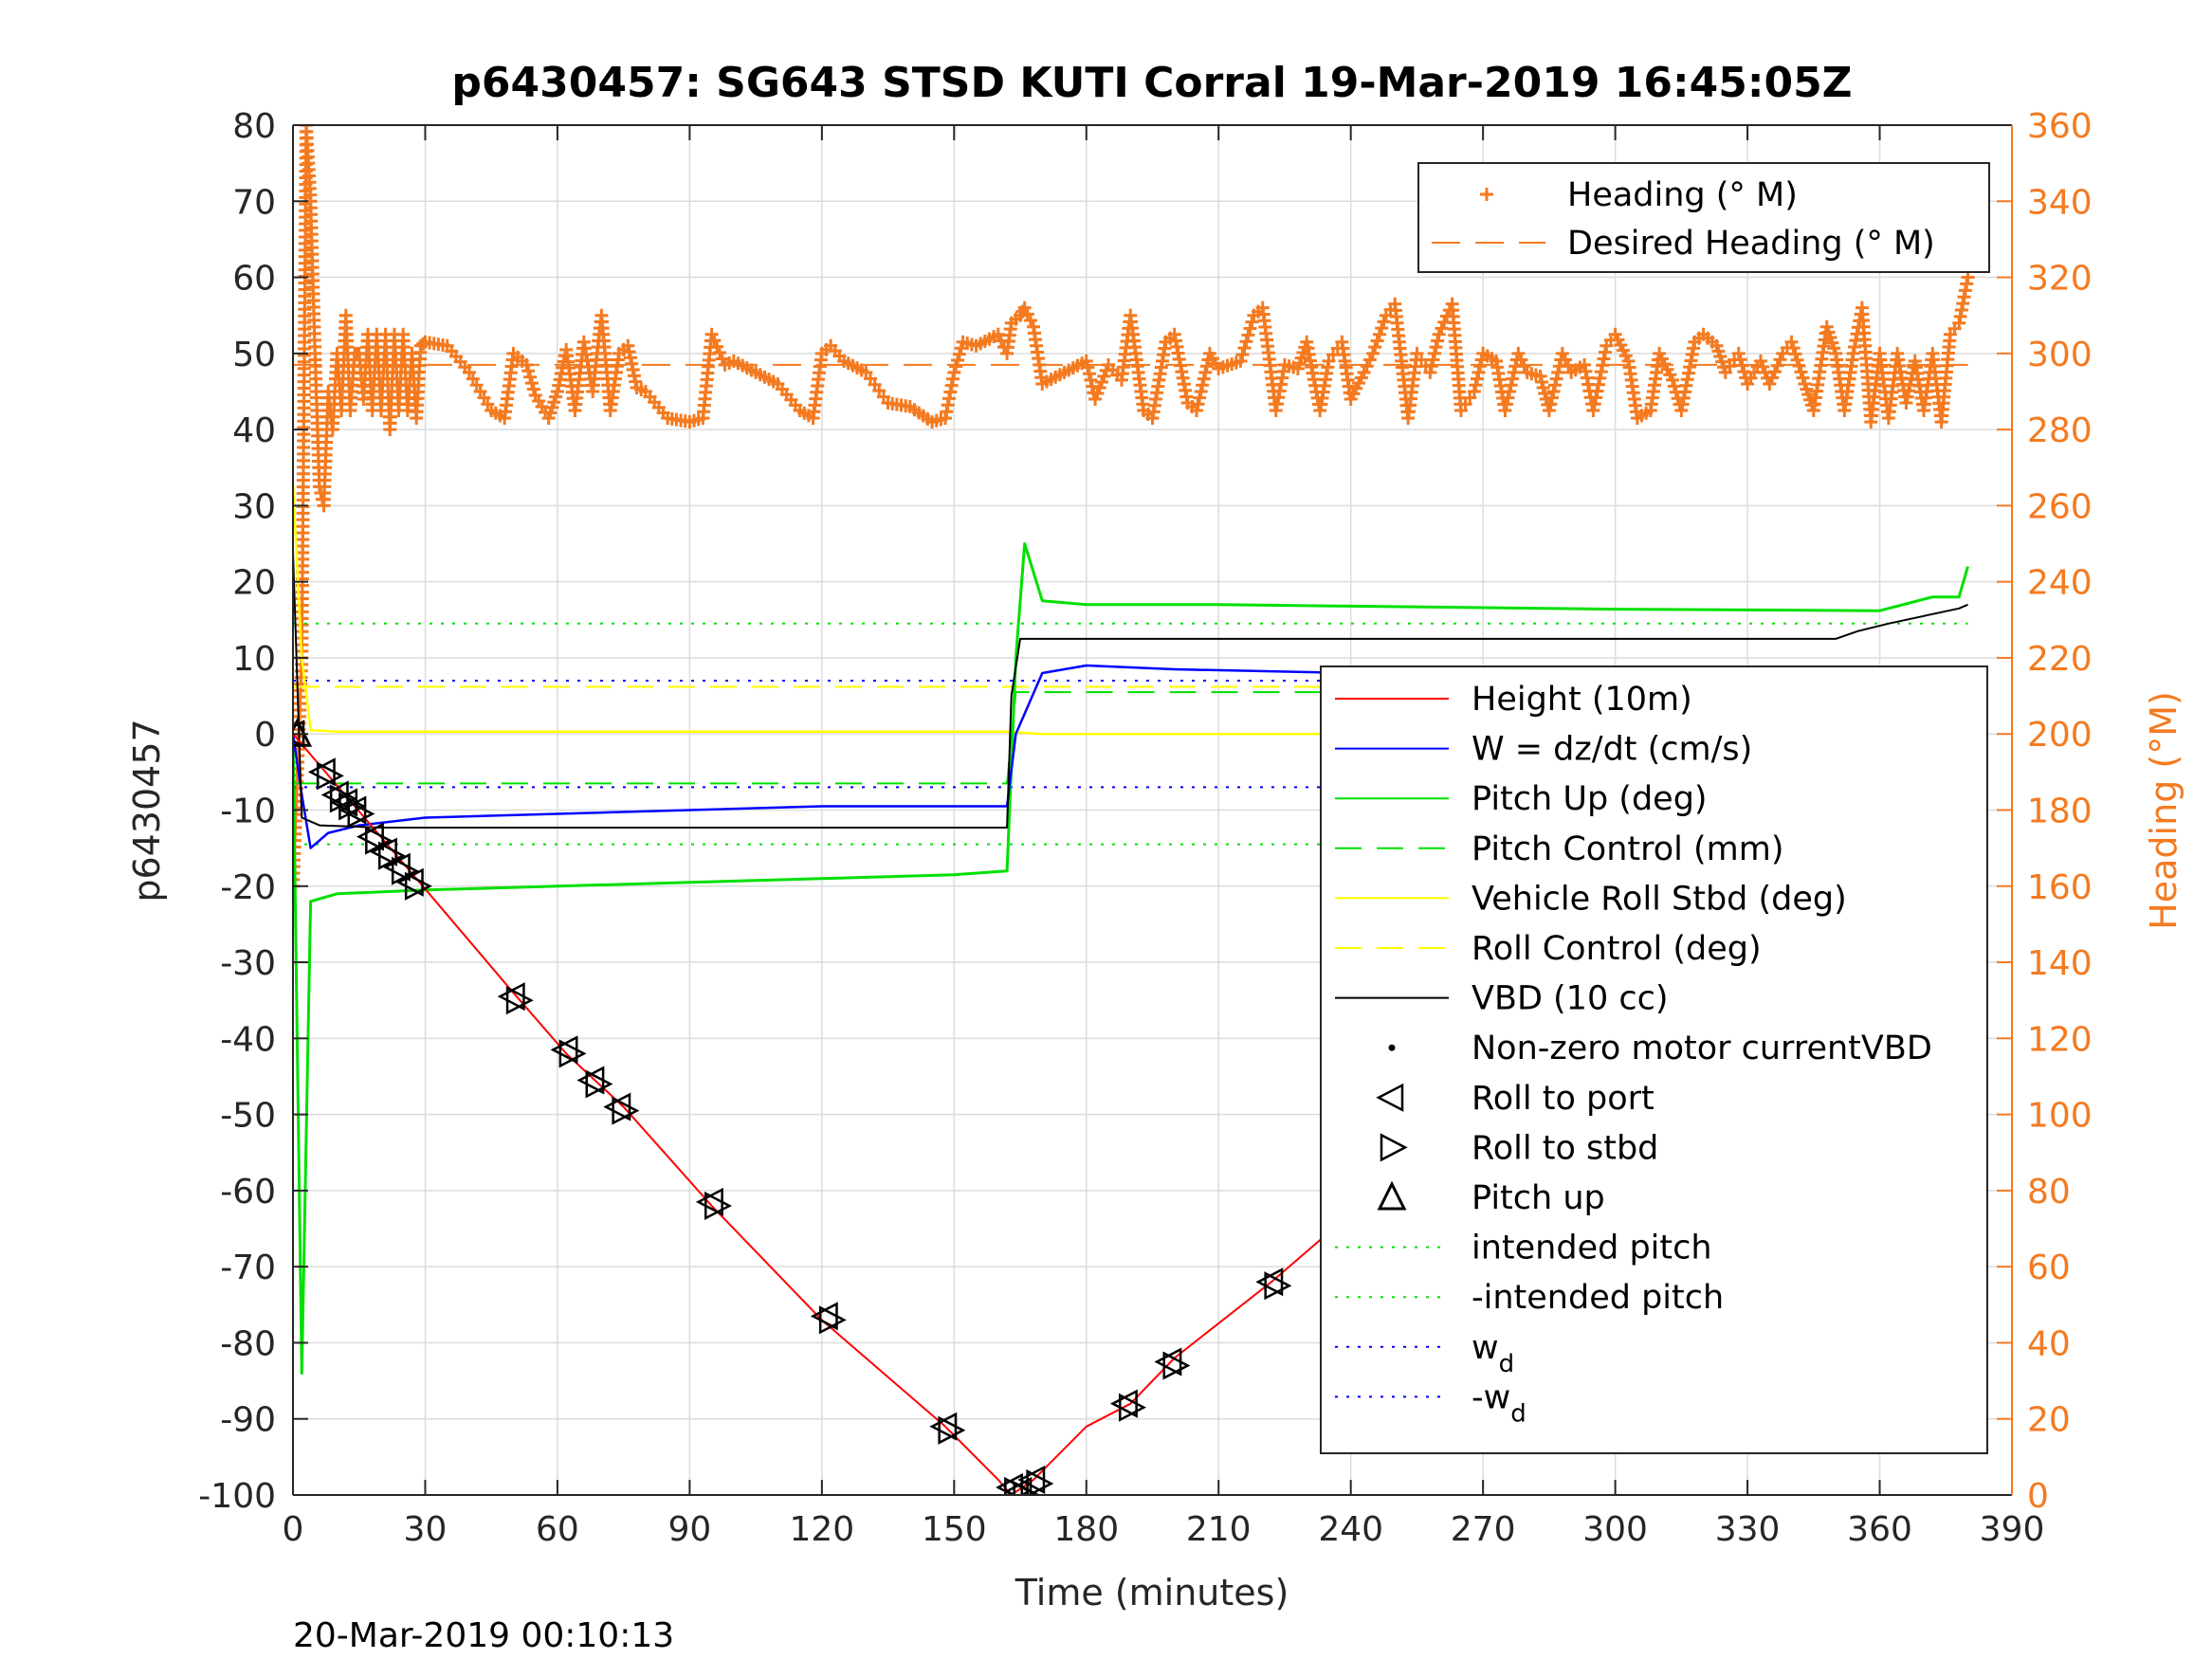 Image resolution: width=2212 pixels, height=1659 pixels. I want to click on series-vbd-10-cc, so click(1130, 690).